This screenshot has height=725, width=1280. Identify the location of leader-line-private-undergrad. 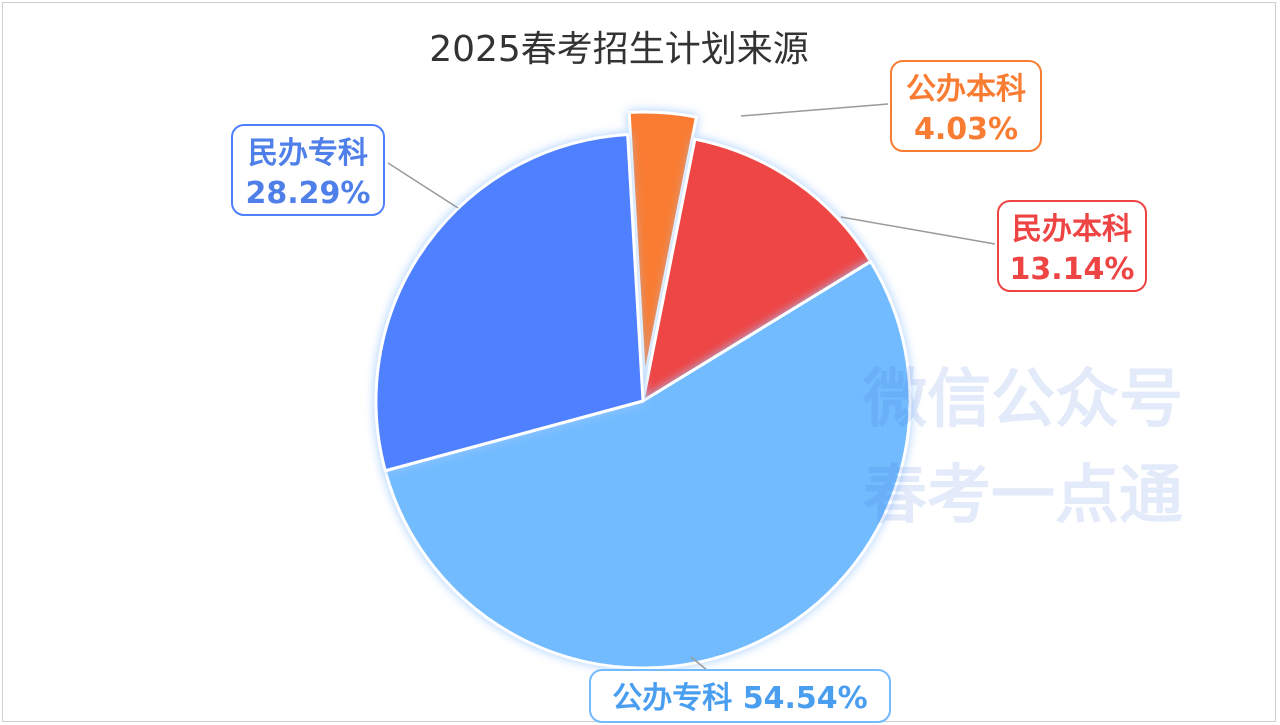
(918, 230).